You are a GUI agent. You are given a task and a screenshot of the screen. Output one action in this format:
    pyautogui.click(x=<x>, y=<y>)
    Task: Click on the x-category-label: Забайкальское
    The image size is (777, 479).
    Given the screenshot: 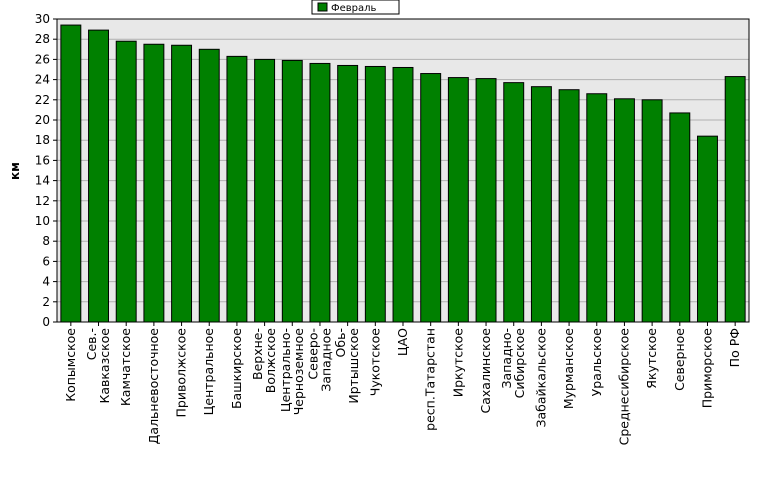 What is the action you would take?
    pyautogui.click(x=540, y=378)
    